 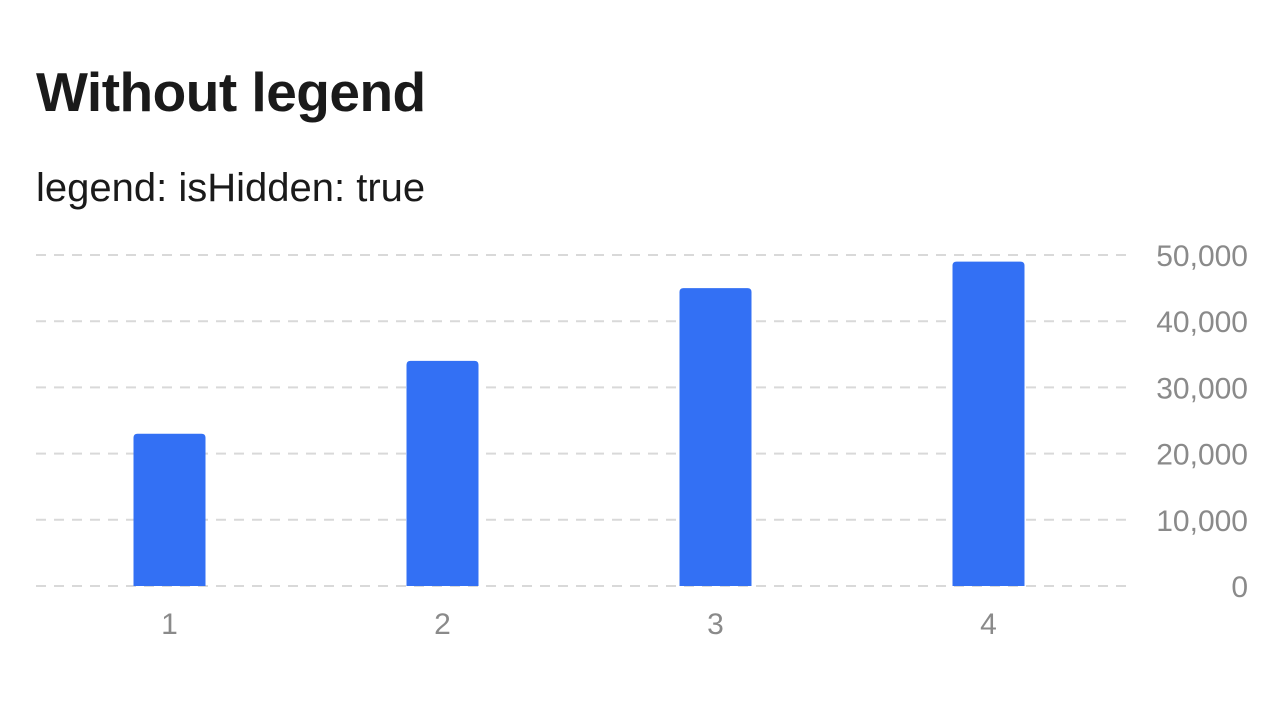 I want to click on y-tick-label: 40,000, so click(x=1202, y=322).